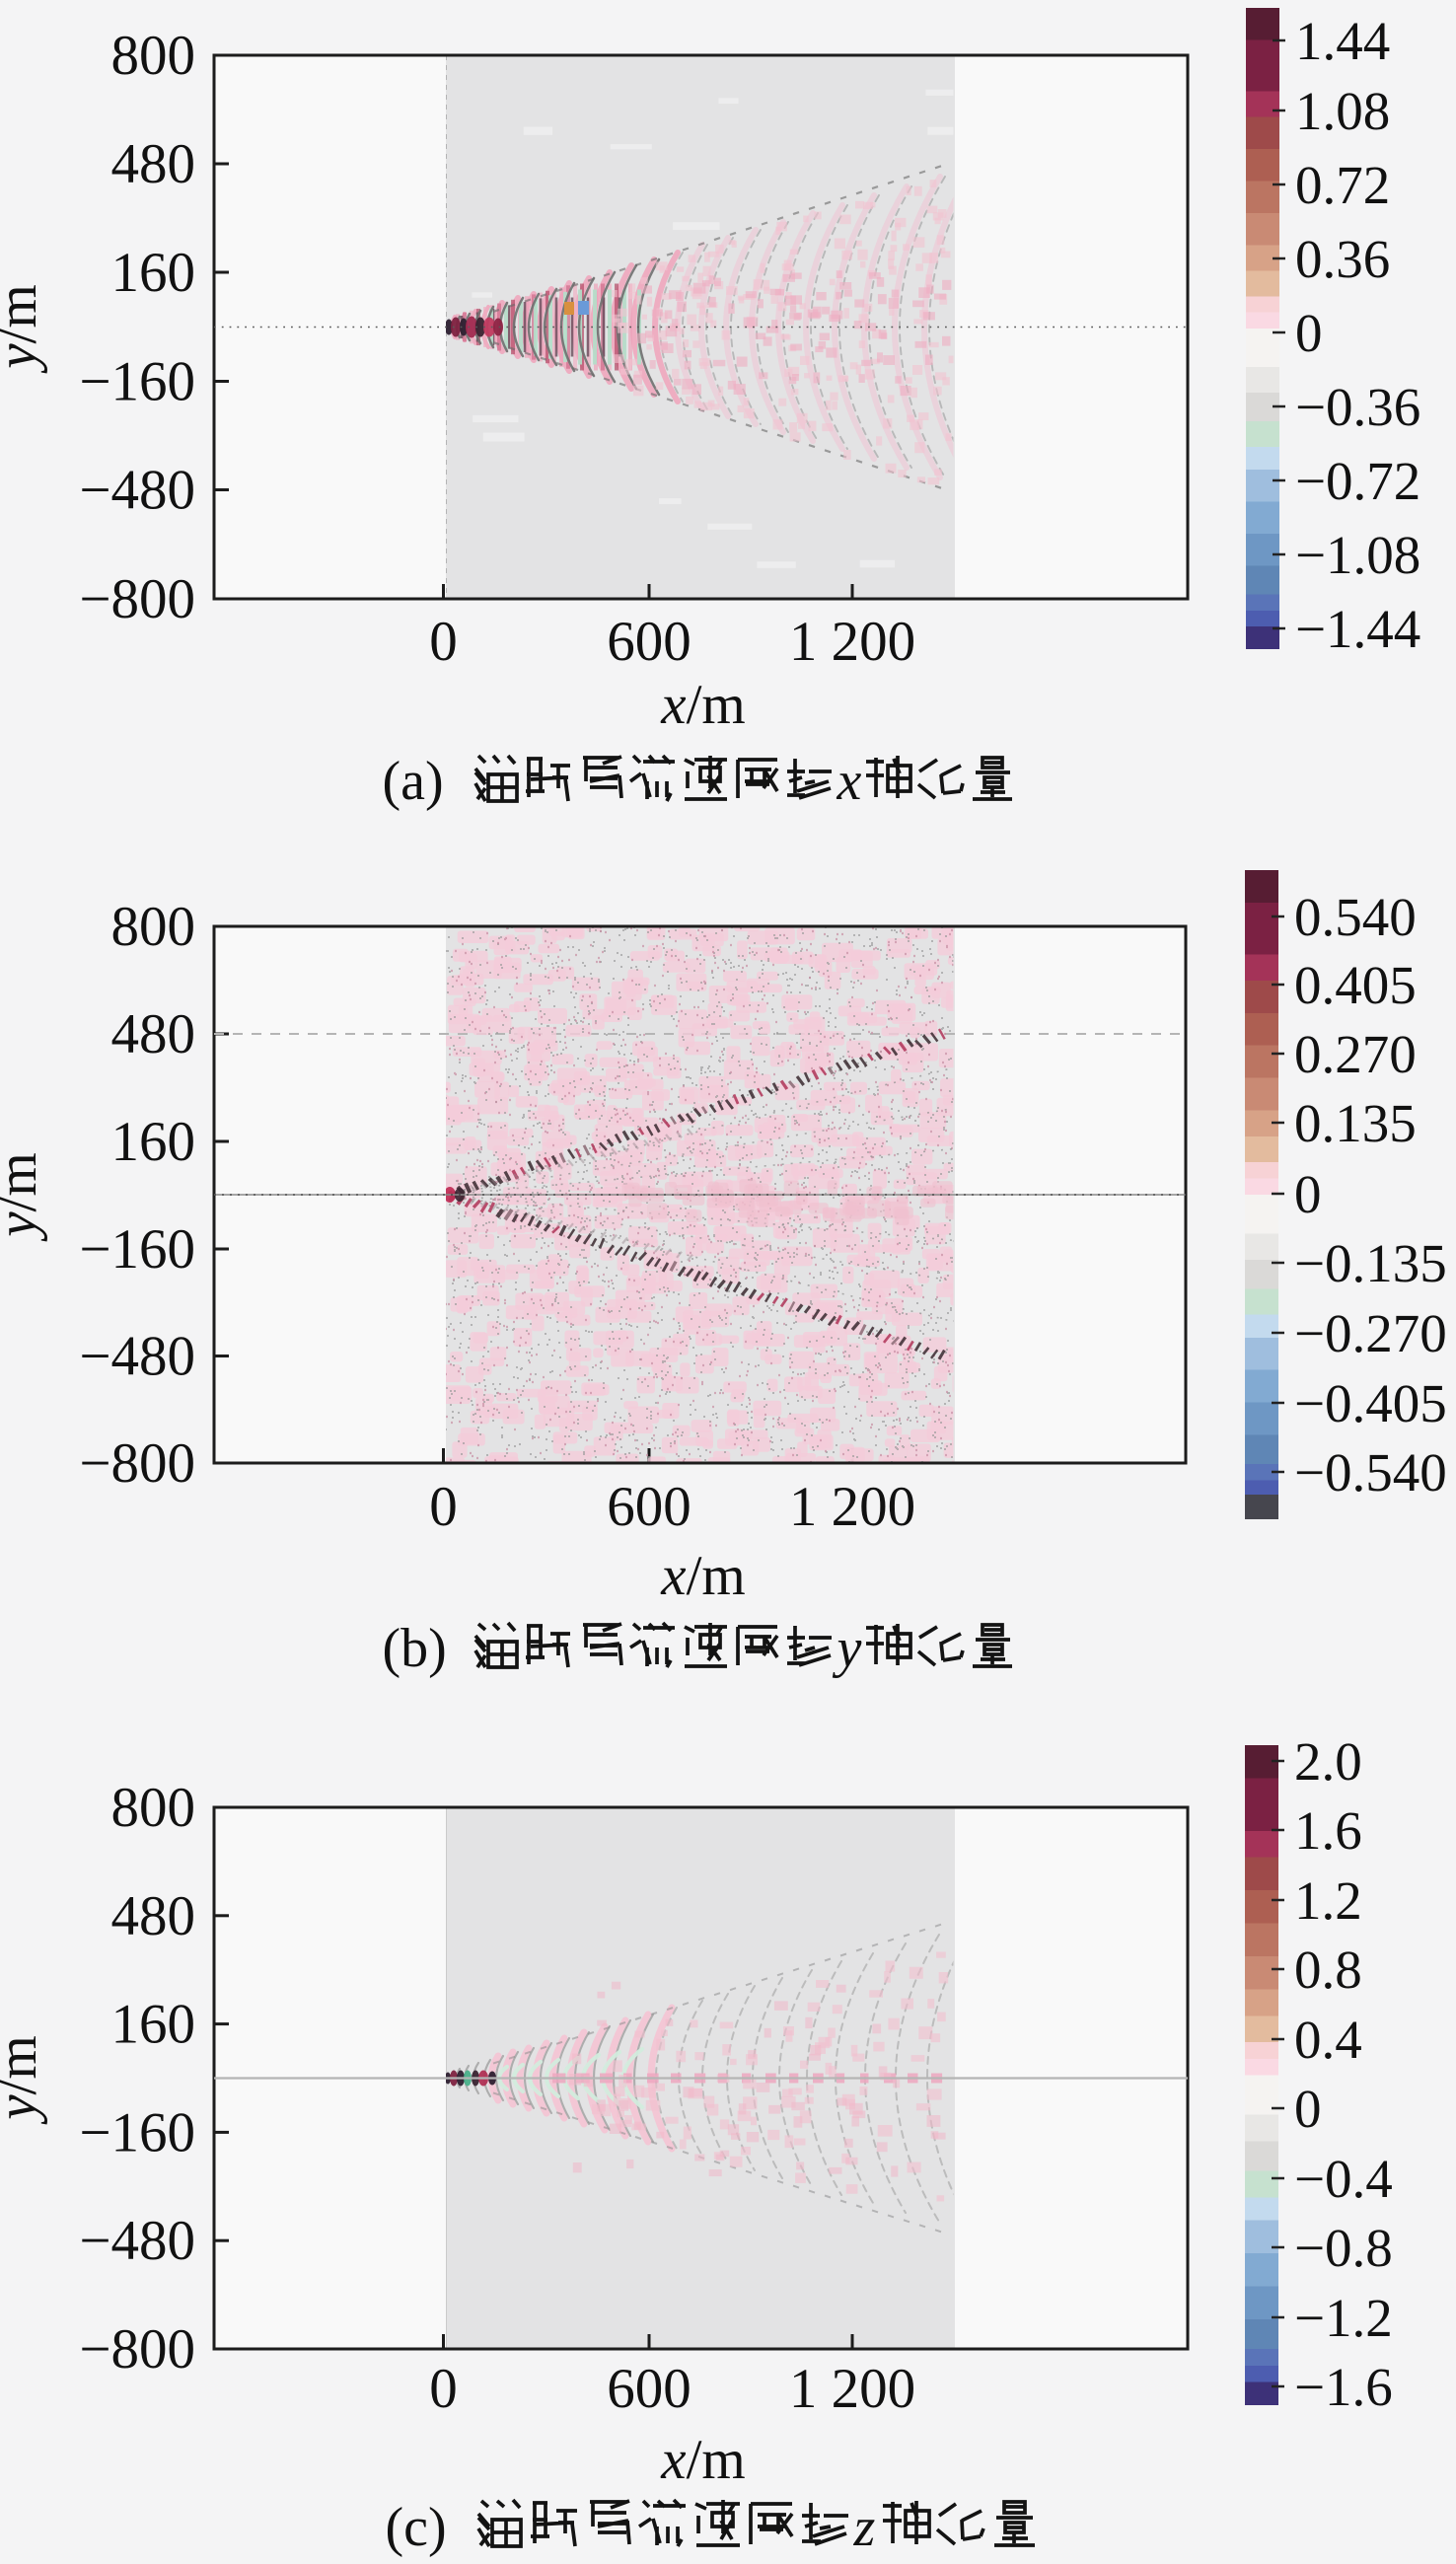  What do you see at coordinates (1342, 111) in the screenshot?
I see `svg-text: 1.08` at bounding box center [1342, 111].